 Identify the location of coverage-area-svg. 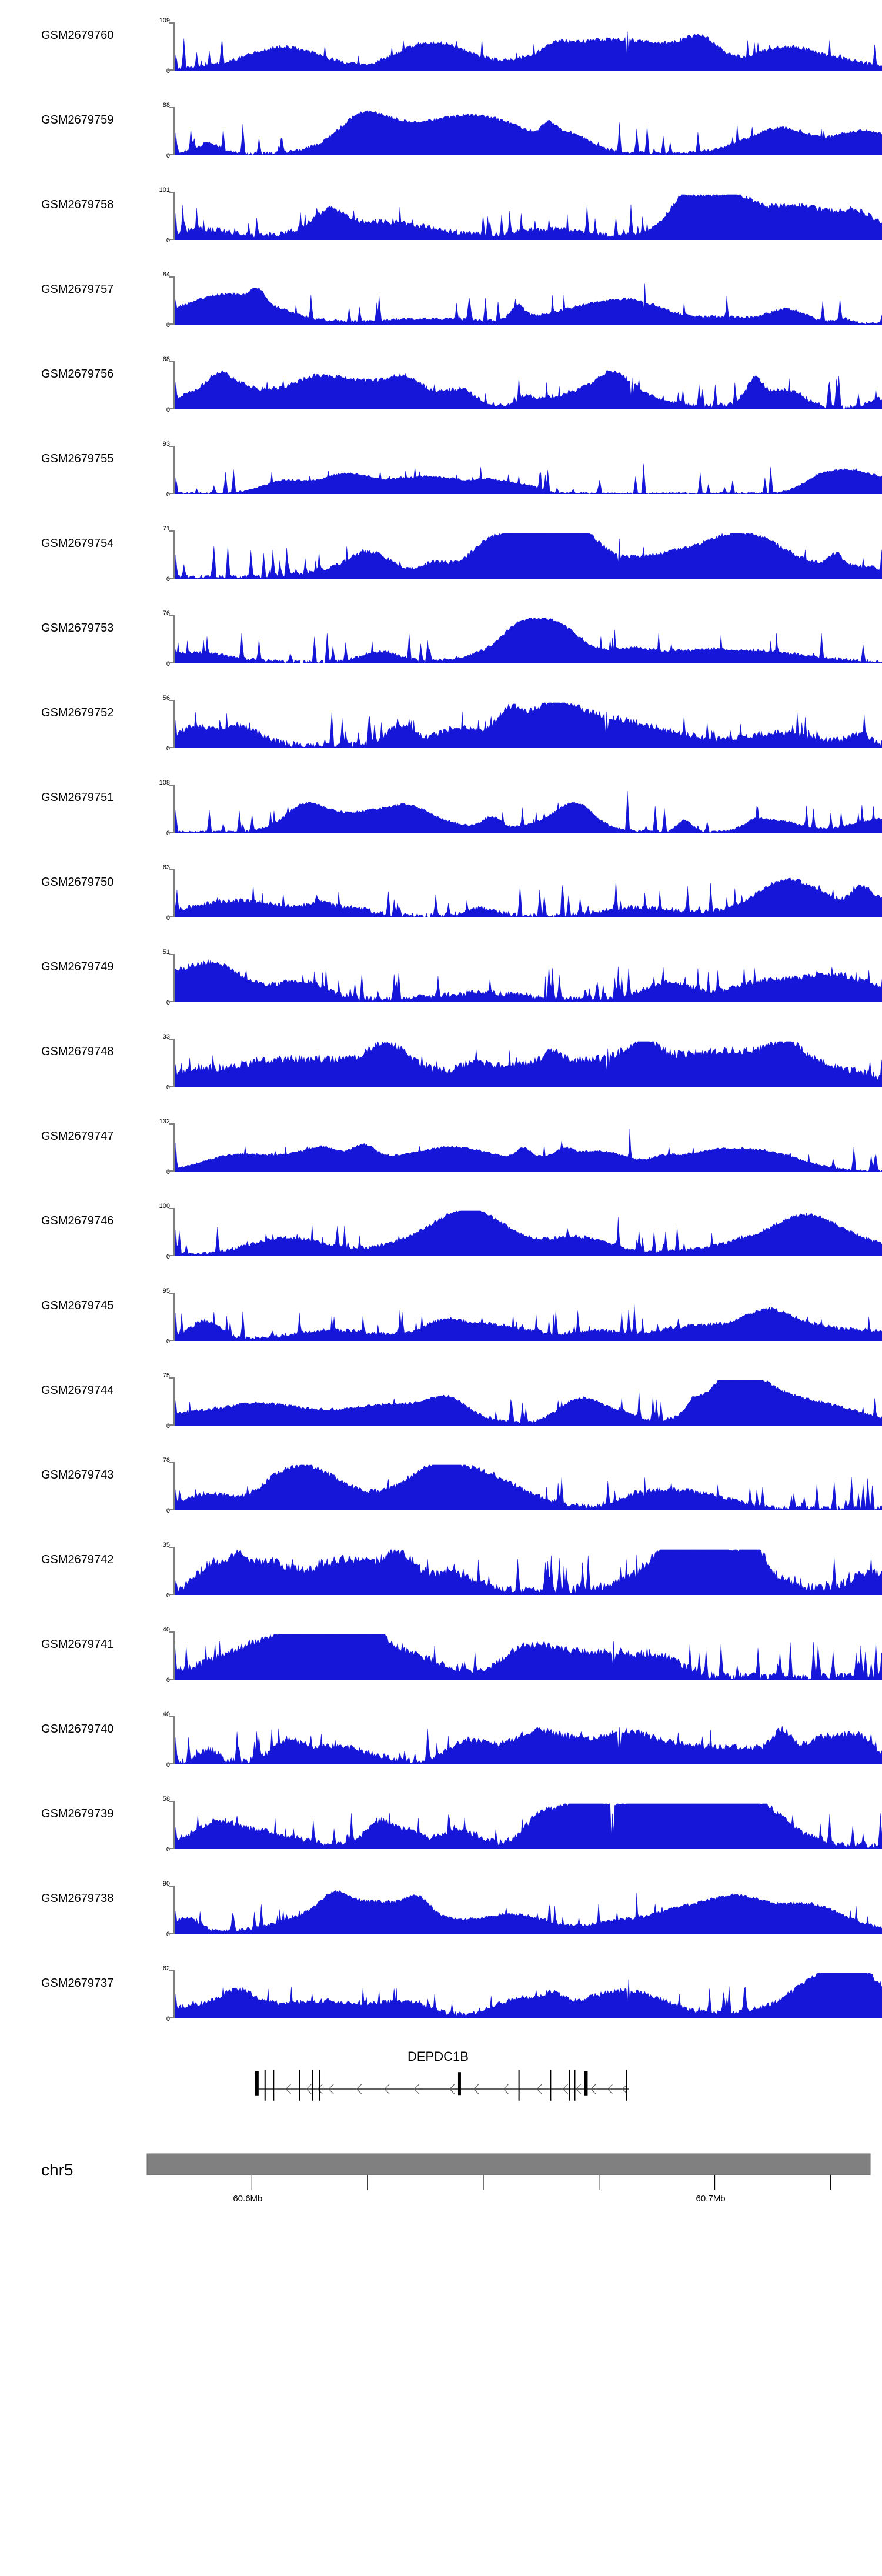
(528, 1745).